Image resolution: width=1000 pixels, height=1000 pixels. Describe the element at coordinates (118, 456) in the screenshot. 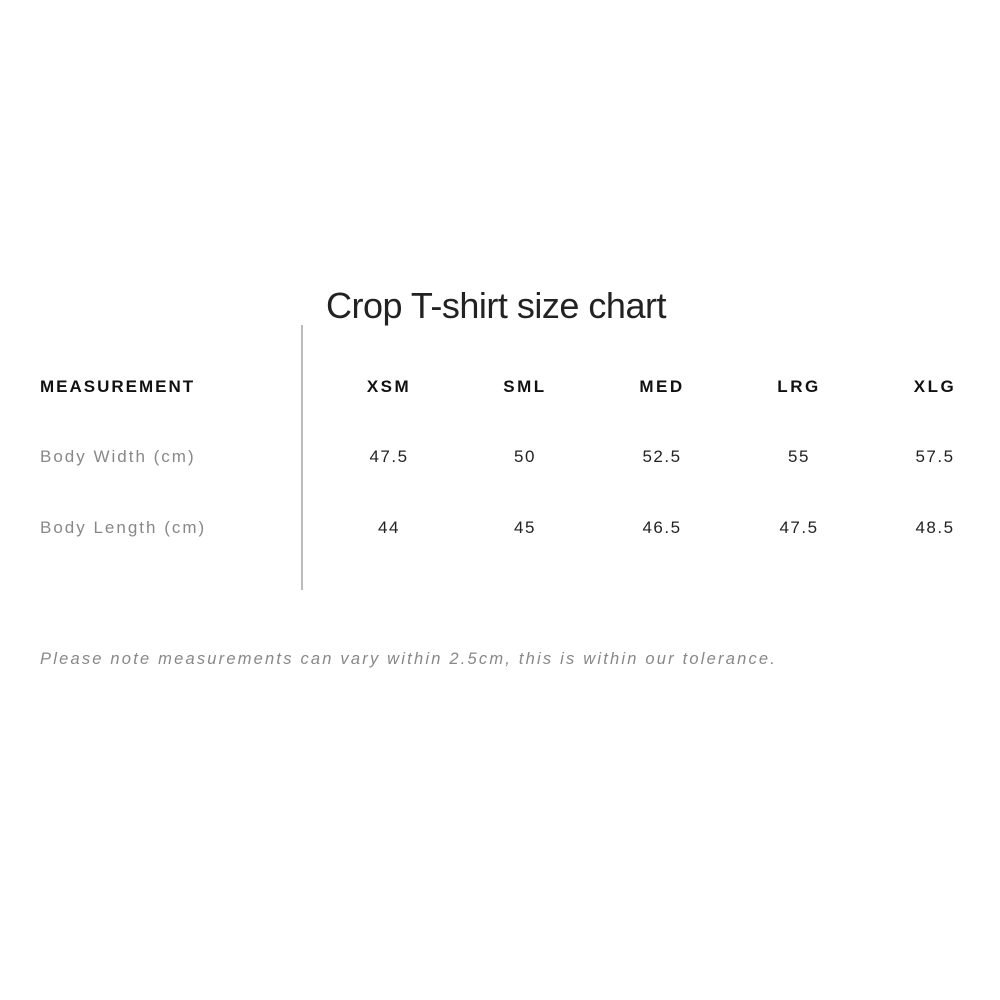

I see `row-label-body-width: Body Width (cm)` at that location.